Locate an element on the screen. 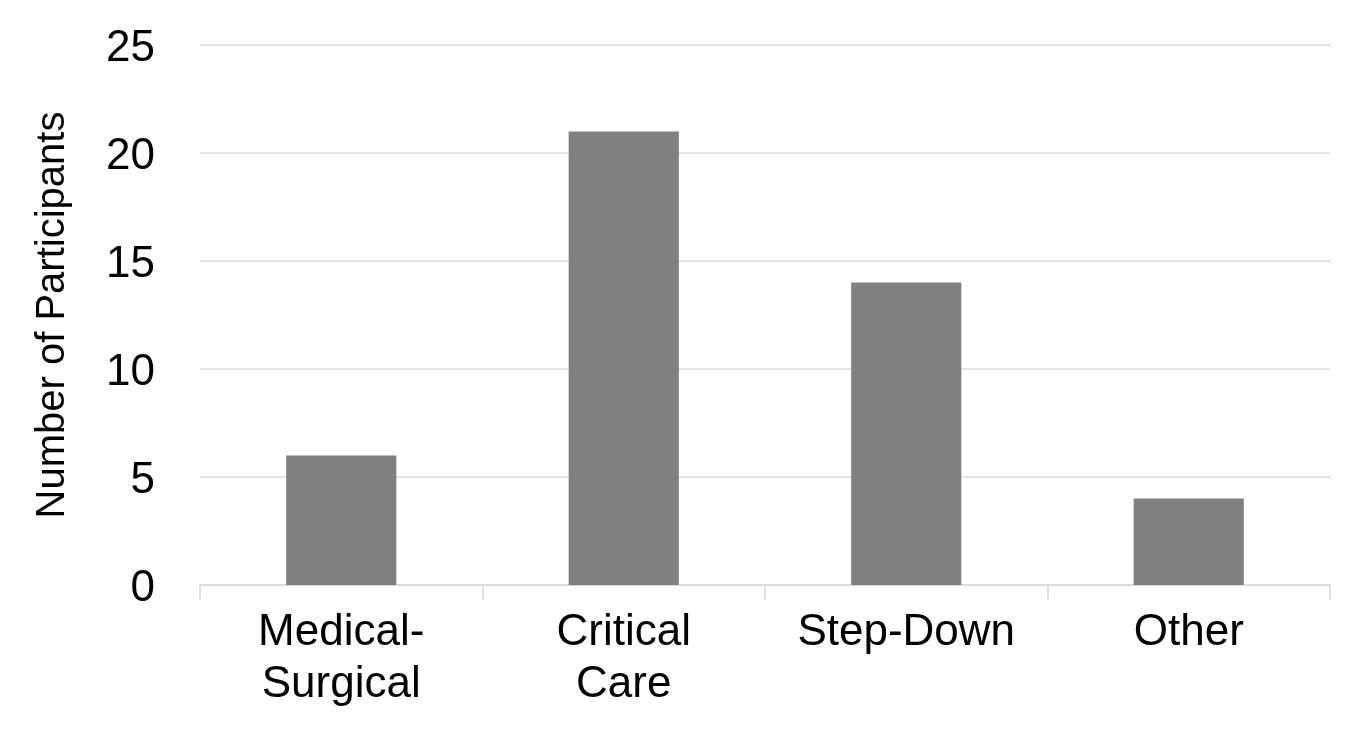 The height and width of the screenshot is (735, 1348). x-tick-label: Other is located at coordinates (1188, 629).